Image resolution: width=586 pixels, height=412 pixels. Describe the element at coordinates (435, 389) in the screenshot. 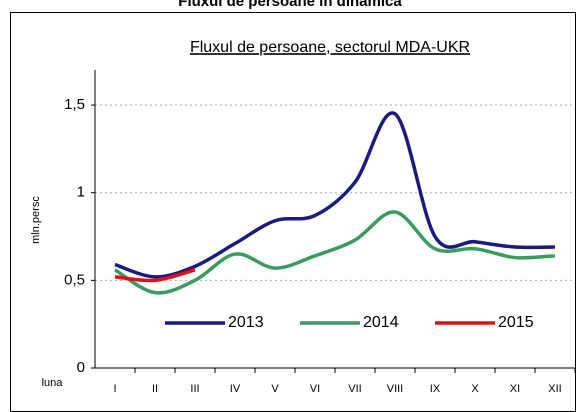

I see `x-tick-label: IX` at that location.